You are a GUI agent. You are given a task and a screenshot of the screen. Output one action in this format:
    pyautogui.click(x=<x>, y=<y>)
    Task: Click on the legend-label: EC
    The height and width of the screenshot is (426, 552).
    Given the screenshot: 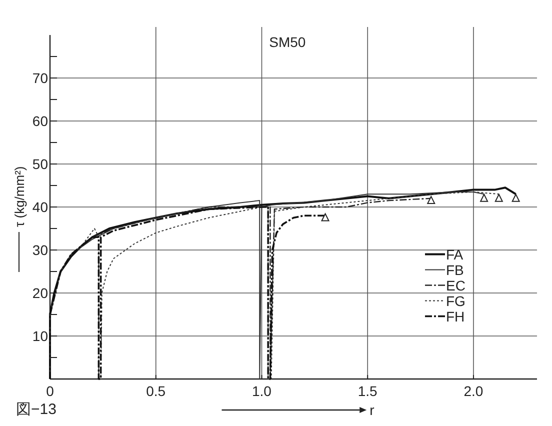 What is the action you would take?
    pyautogui.click(x=456, y=285)
    